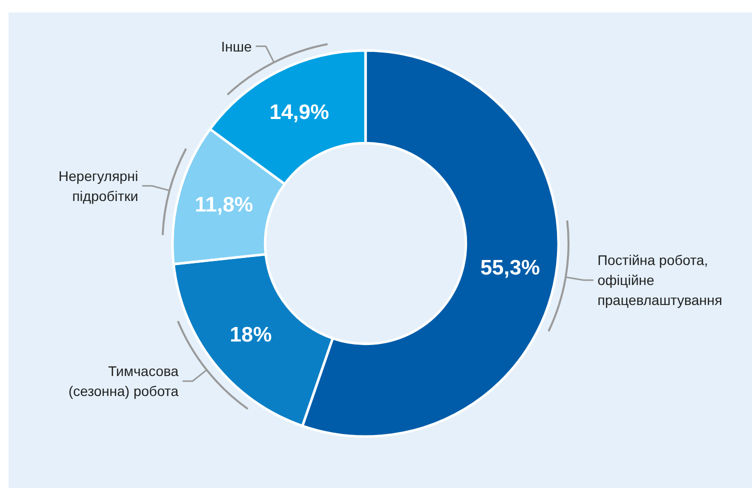  I want to click on data-label: 14,9%, so click(300, 112).